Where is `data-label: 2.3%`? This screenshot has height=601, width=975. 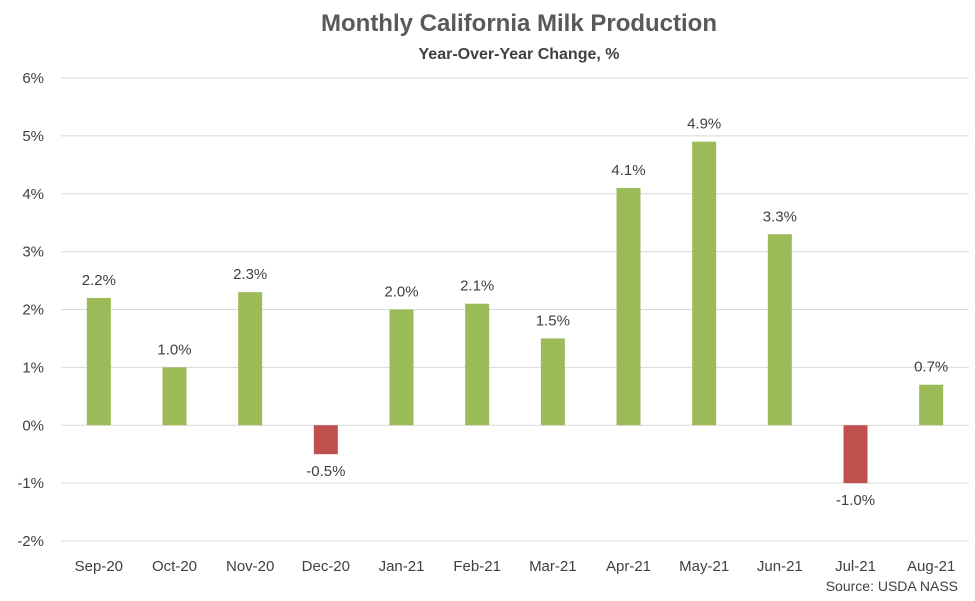 data-label: 2.3% is located at coordinates (250, 274).